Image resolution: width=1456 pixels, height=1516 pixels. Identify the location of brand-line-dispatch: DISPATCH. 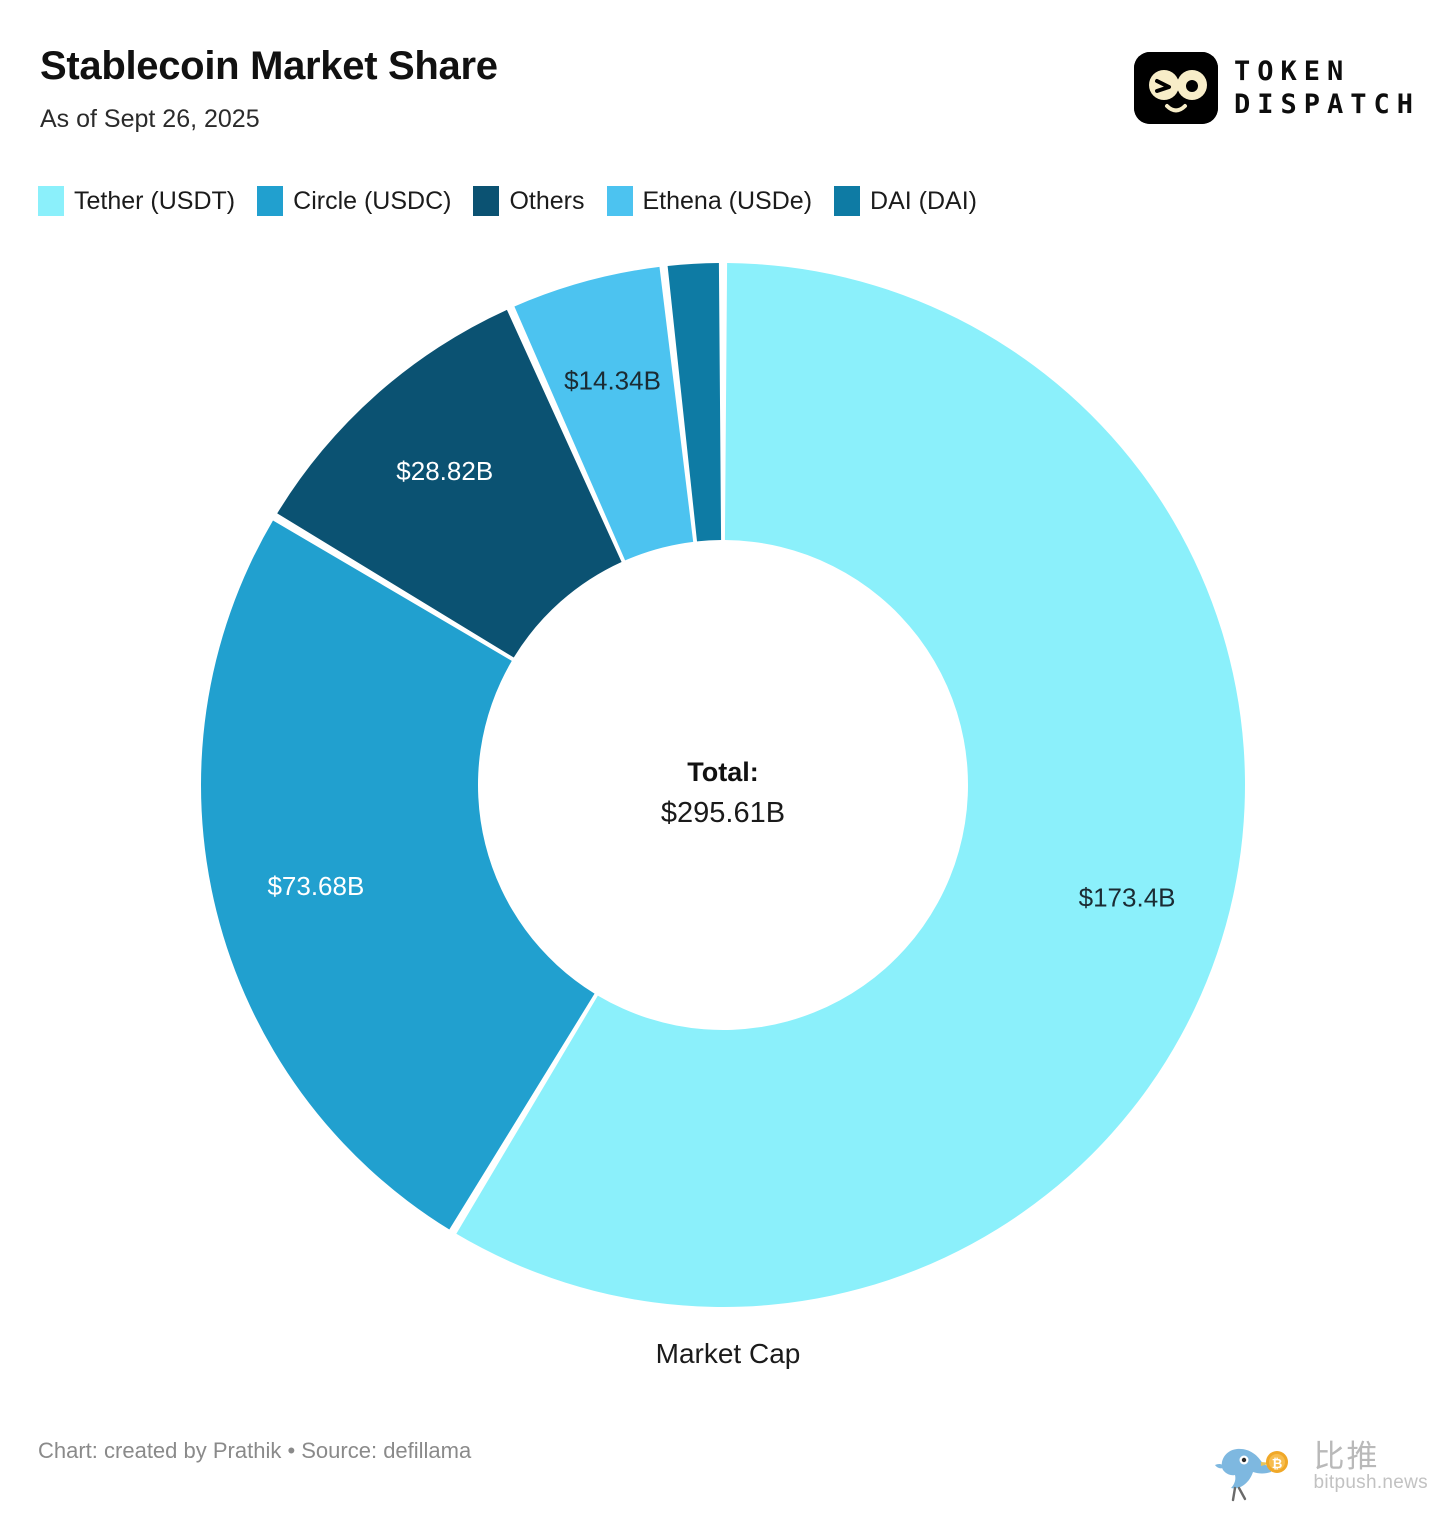
(1326, 104).